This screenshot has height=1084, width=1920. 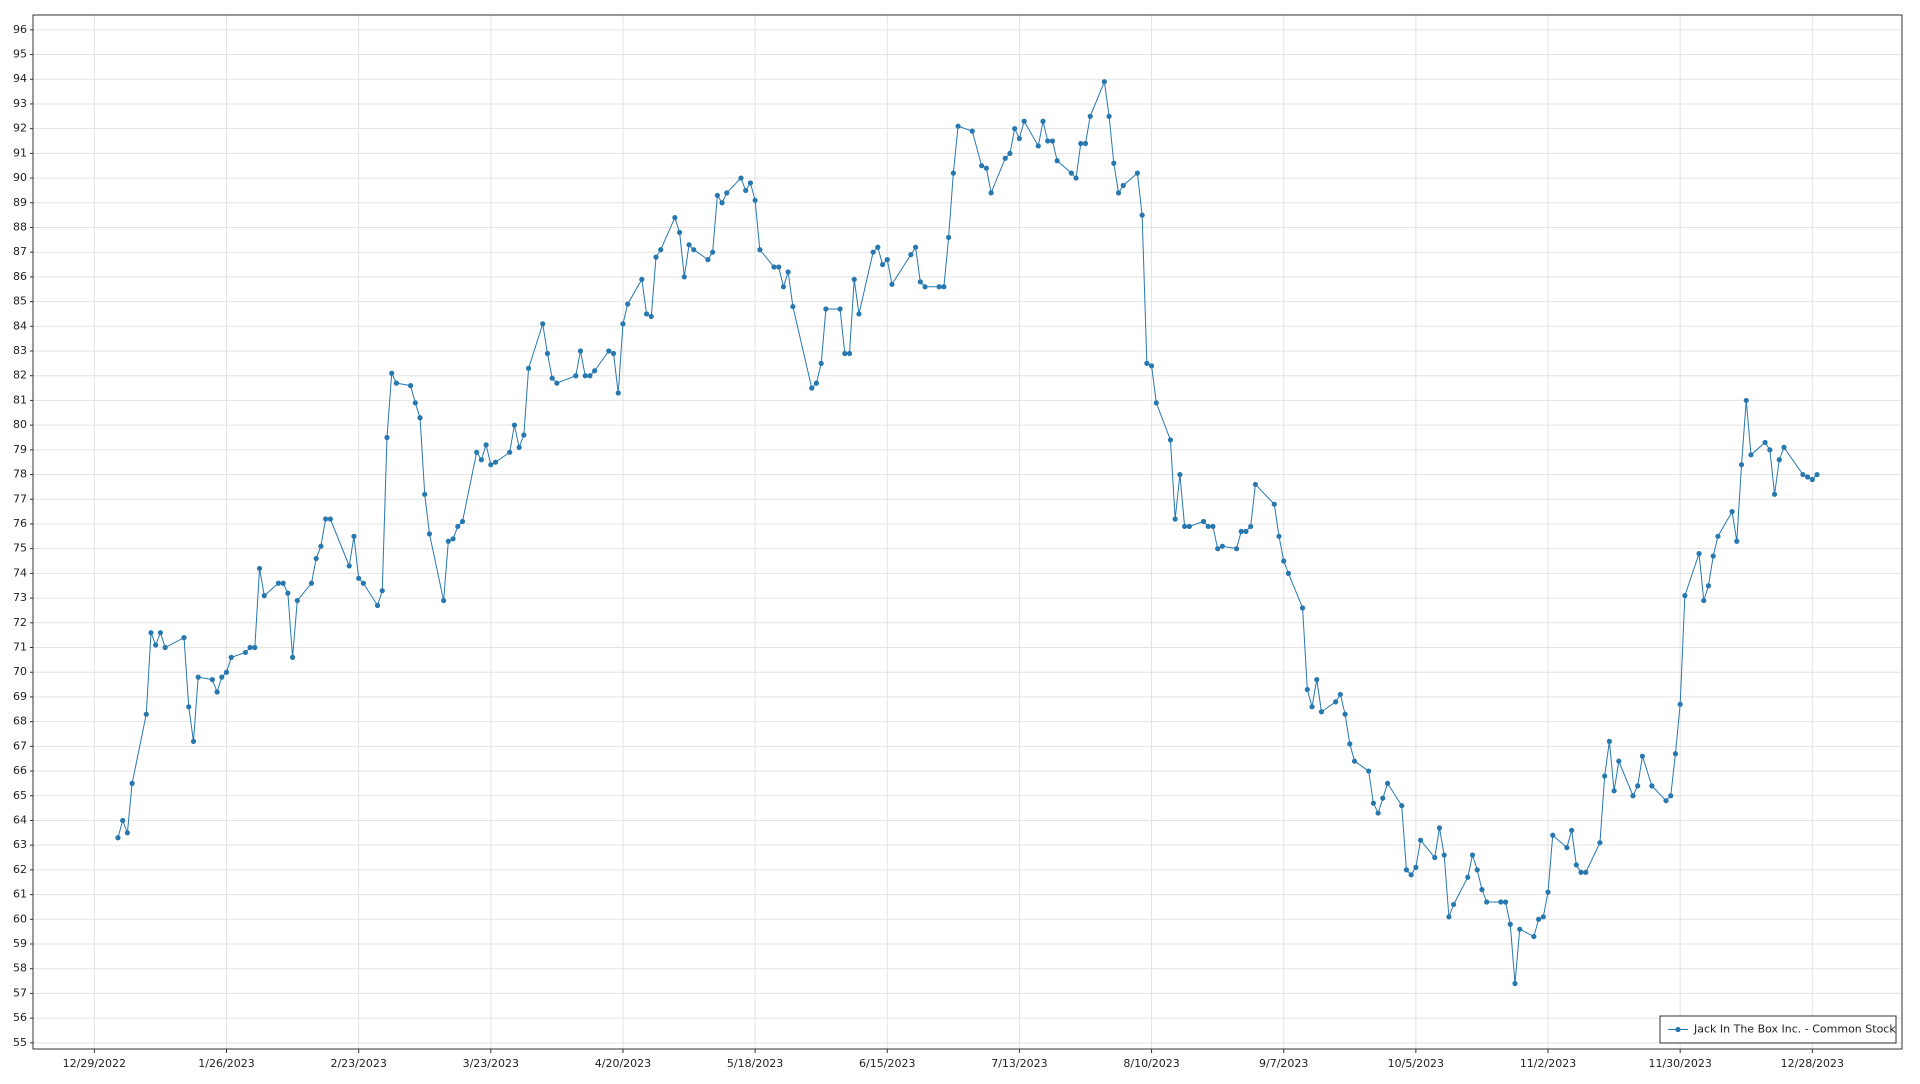 What do you see at coordinates (20, 449) in the screenshot?
I see `y-tick-label: 79` at bounding box center [20, 449].